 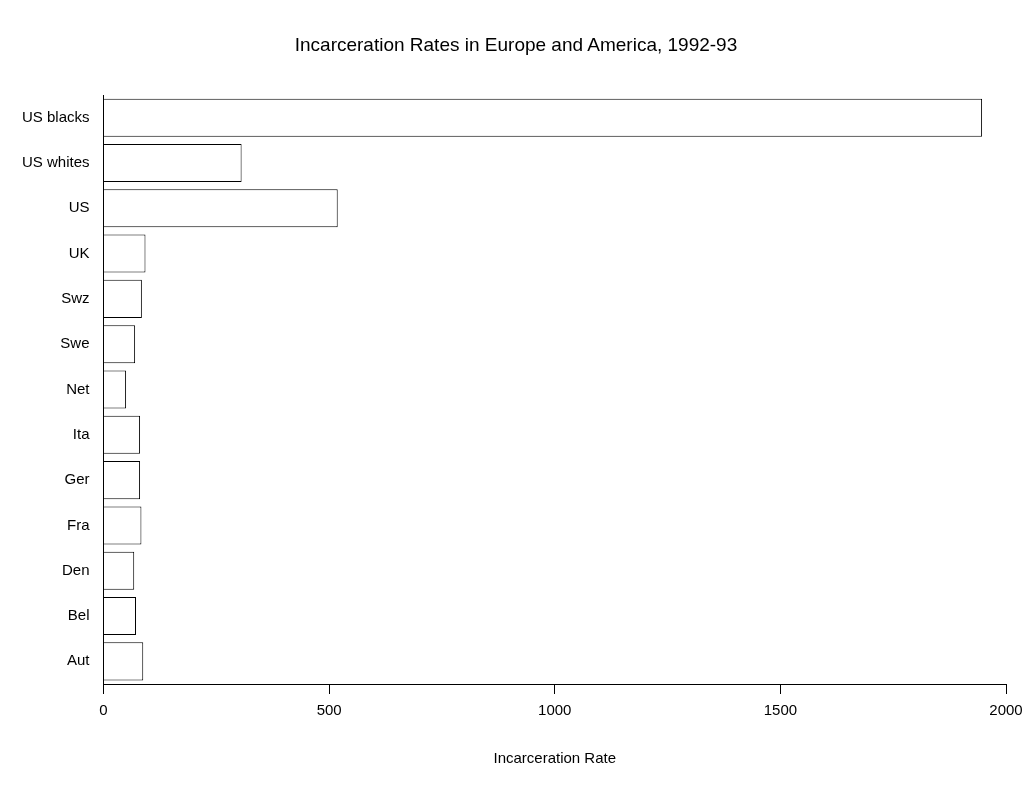 I want to click on x-tick-label: 2000, so click(x=1006, y=710).